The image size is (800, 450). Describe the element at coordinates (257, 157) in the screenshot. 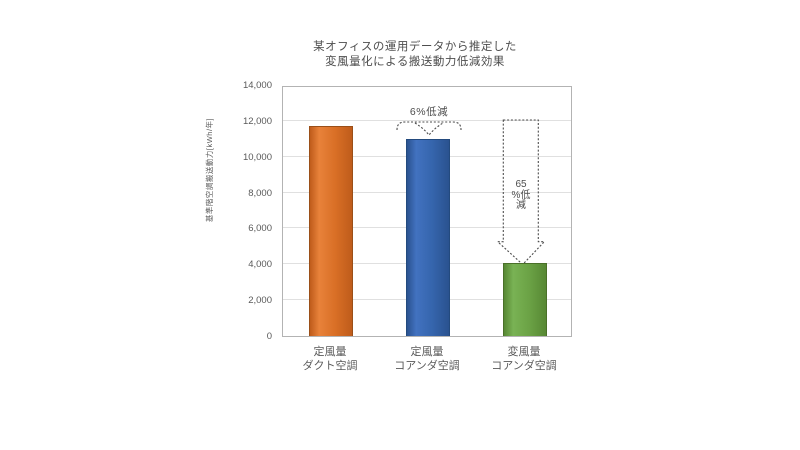

I see `y-tick-label: 10,000` at that location.